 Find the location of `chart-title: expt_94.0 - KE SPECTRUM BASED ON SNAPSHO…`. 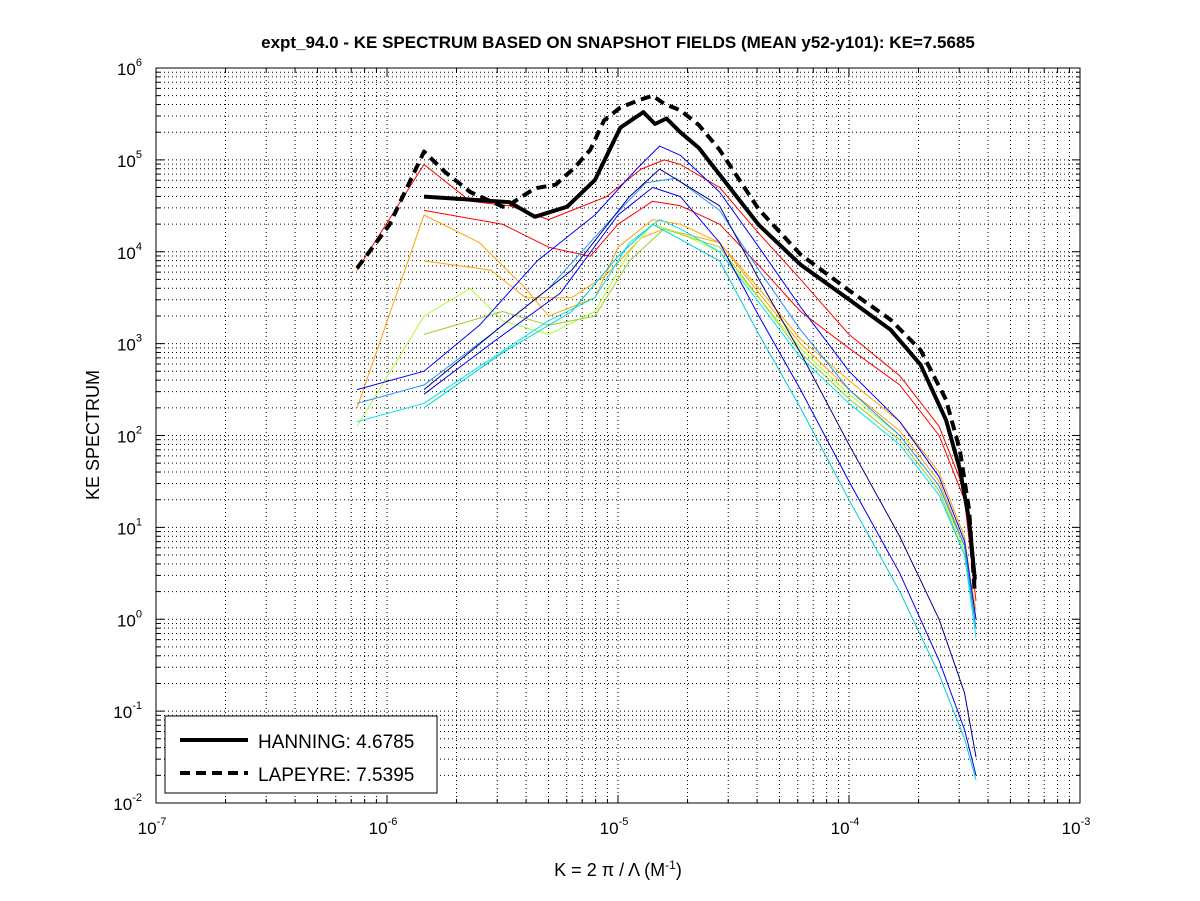

chart-title: expt_94.0 - KE SPECTRUM BASED ON SNAPSHO… is located at coordinates (618, 42).